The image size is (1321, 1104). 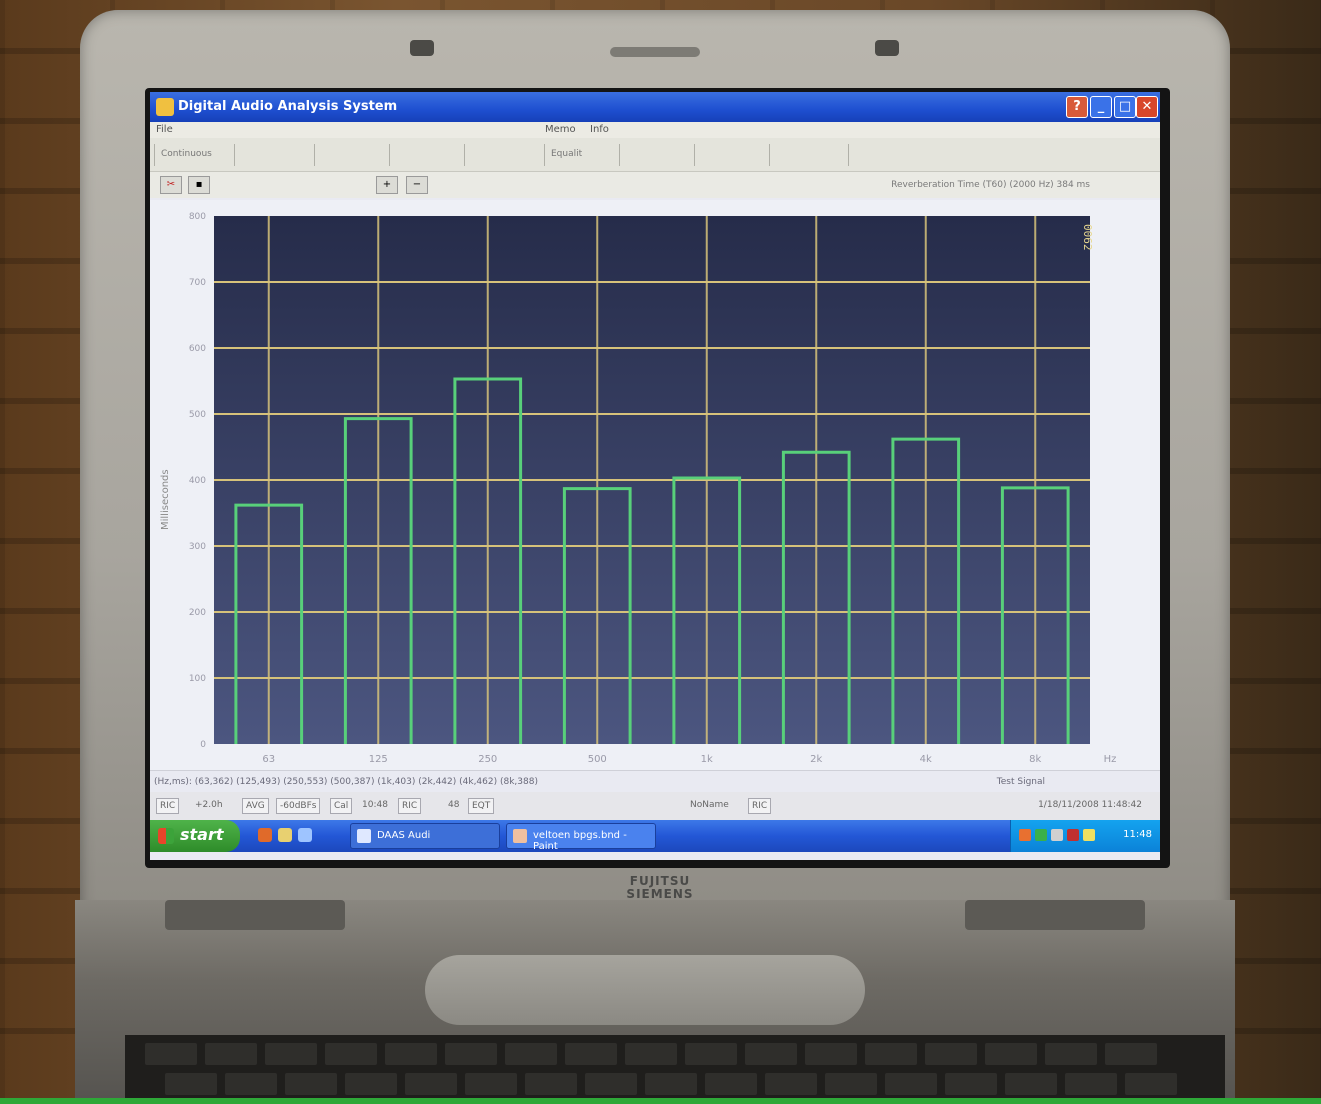 I want to click on menu-memo: Memo, so click(x=560, y=129).